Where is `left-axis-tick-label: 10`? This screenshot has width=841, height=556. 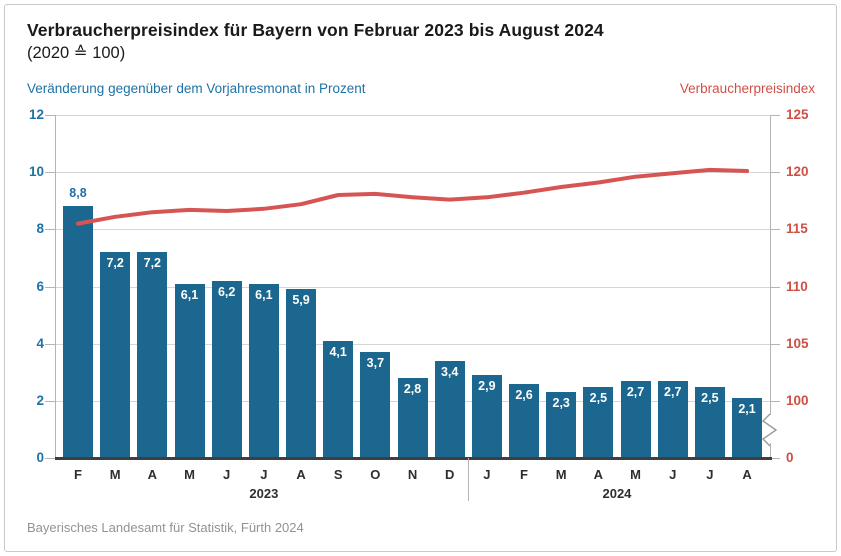
left-axis-tick-label: 10 is located at coordinates (36, 172).